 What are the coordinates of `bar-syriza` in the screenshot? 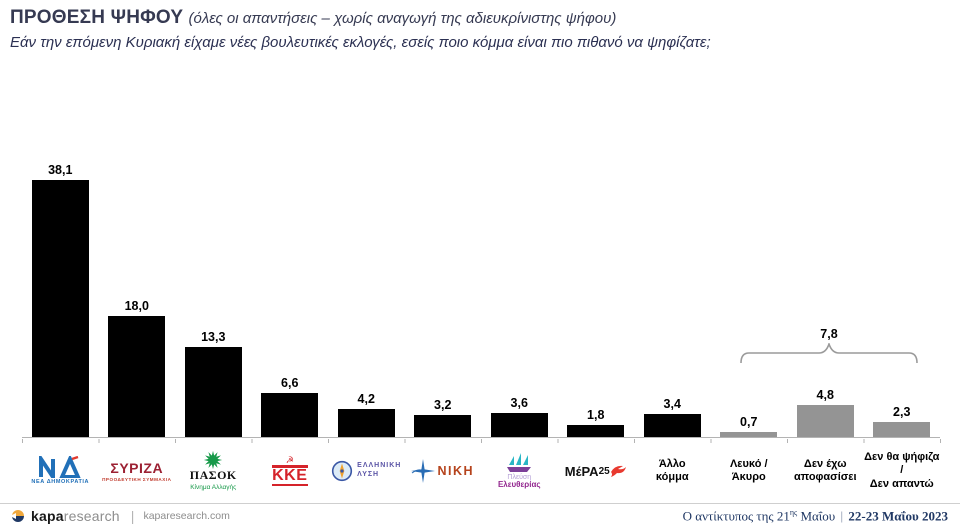 It's located at (137, 376).